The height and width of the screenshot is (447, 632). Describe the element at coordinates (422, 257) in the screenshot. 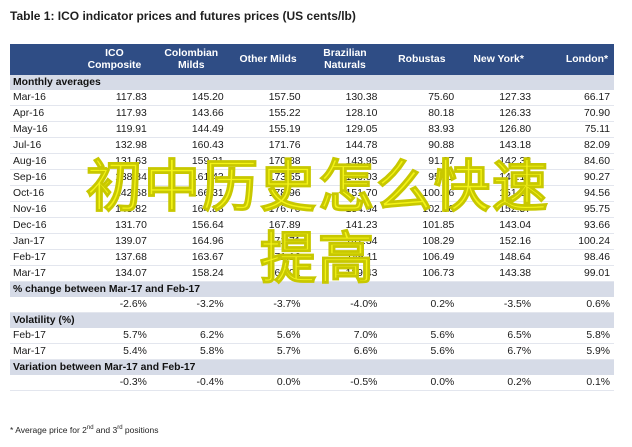

I see `table-cell: 106.49` at that location.